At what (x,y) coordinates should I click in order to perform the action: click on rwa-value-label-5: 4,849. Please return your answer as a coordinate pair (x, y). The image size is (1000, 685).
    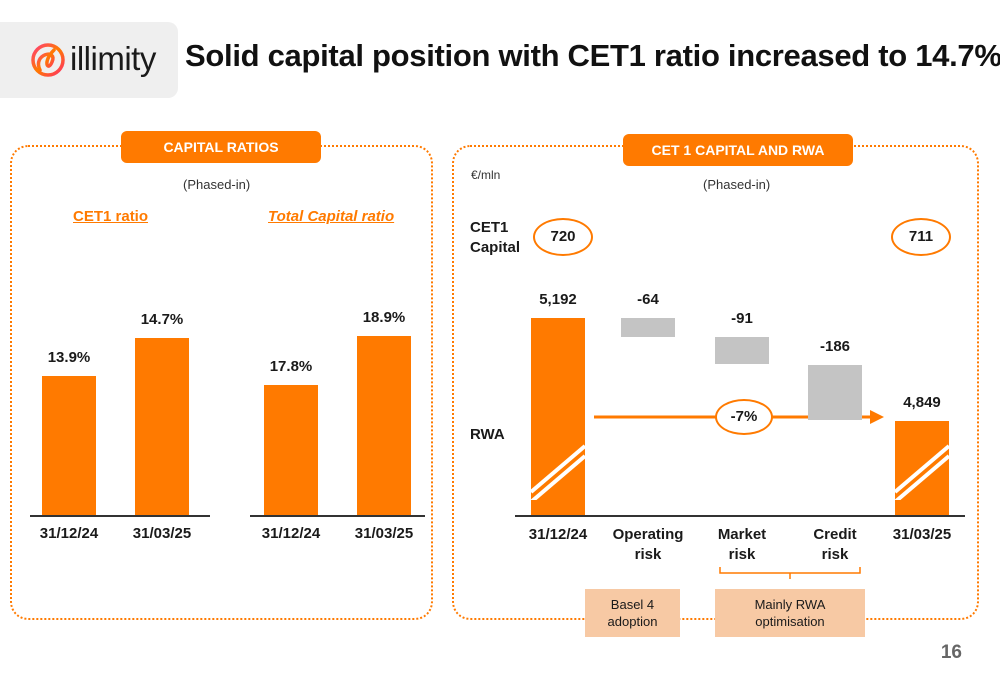
    Looking at the image, I should click on (922, 402).